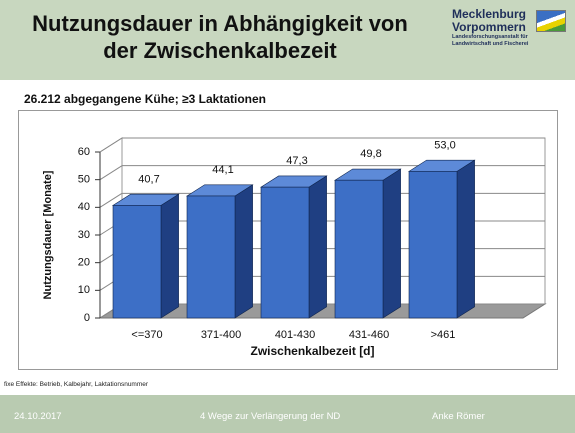  What do you see at coordinates (222, 170) in the screenshot?
I see `data-label: 44,1` at bounding box center [222, 170].